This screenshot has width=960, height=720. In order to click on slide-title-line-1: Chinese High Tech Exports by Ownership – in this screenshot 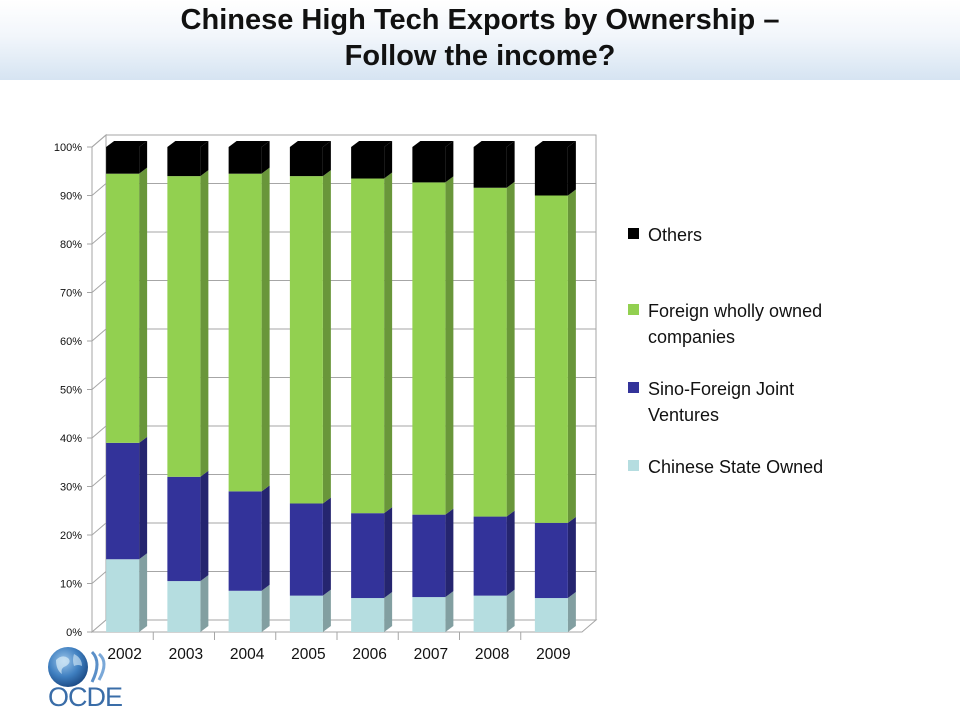, I will do `click(480, 20)`.